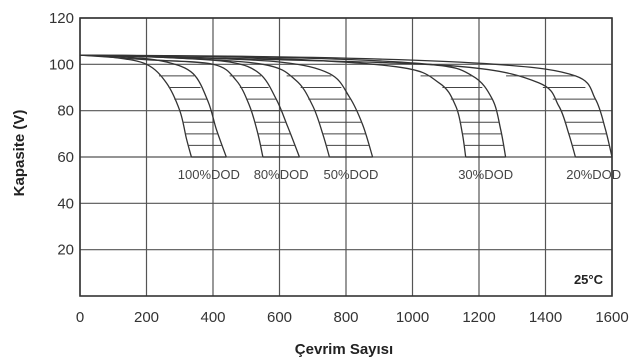 This screenshot has height=363, width=636. What do you see at coordinates (80, 317) in the screenshot?
I see `x-tick-label: 0` at bounding box center [80, 317].